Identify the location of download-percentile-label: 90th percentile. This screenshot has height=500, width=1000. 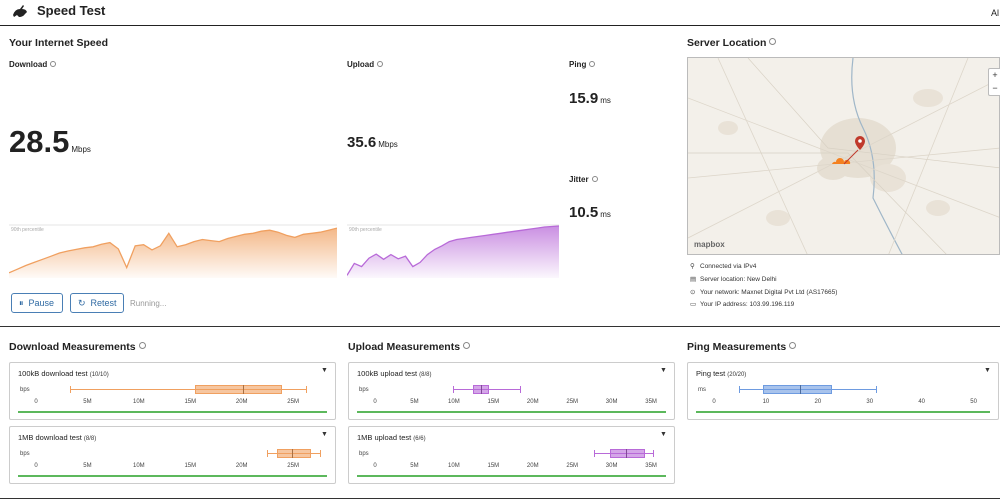
(27, 230).